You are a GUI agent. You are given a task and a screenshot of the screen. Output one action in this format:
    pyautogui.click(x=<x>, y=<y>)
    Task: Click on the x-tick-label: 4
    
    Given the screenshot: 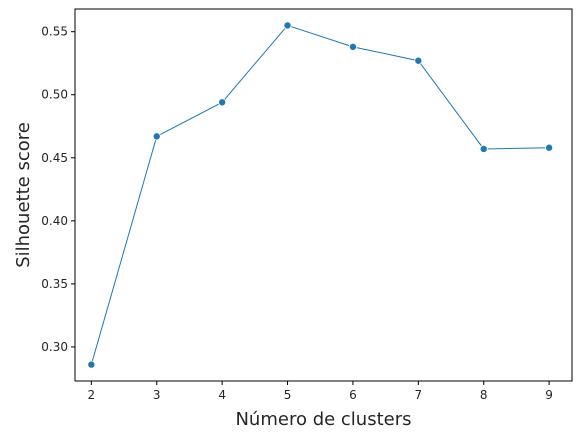 What is the action you would take?
    pyautogui.click(x=222, y=395)
    